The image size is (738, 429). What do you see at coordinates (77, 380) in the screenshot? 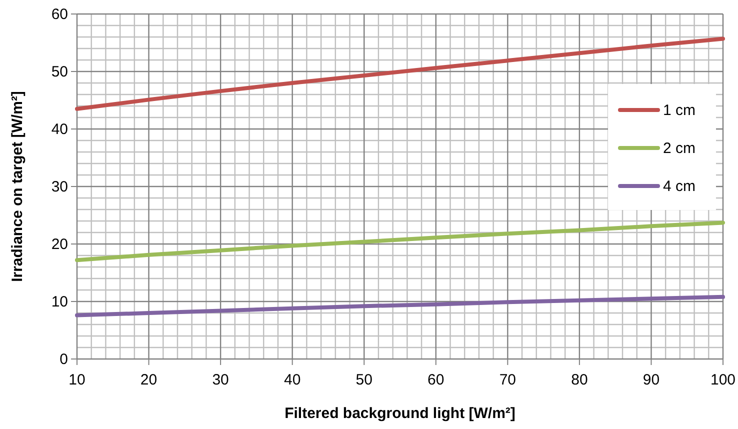
I see `x-tick-label: 10` at bounding box center [77, 380].